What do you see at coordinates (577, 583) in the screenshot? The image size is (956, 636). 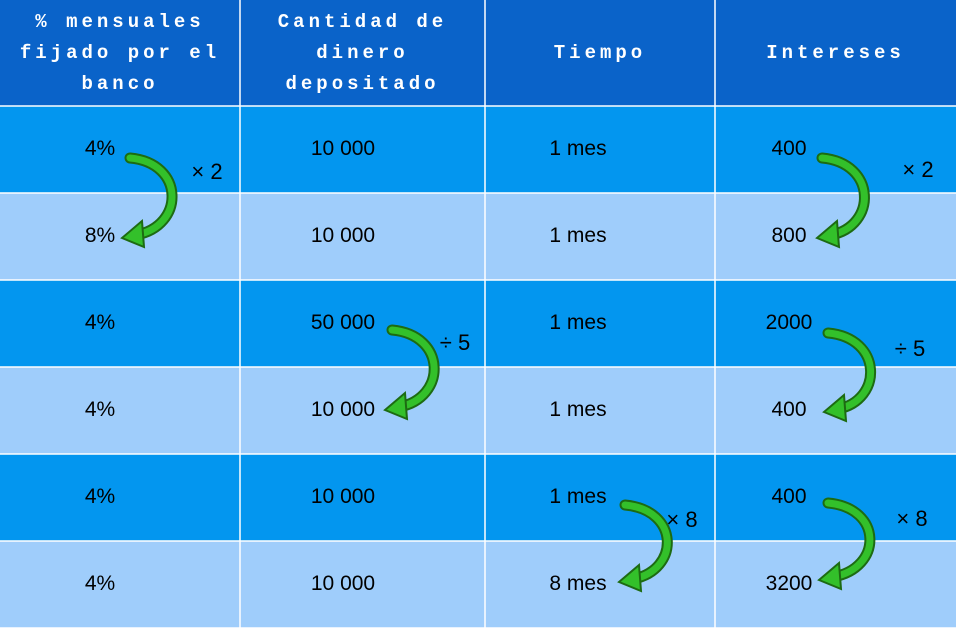 I see `cell: 8 mes` at bounding box center [577, 583].